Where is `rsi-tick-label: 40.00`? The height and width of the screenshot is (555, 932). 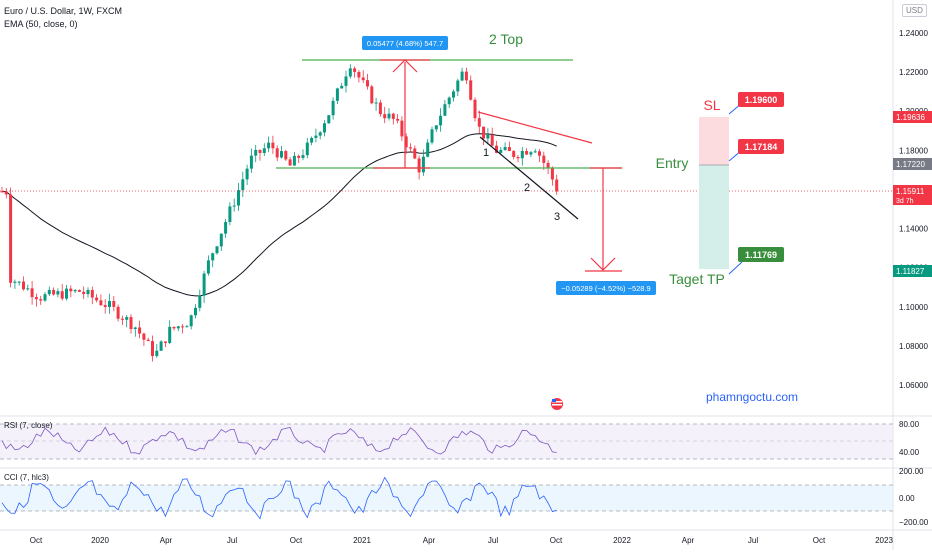
rsi-tick-label: 40.00 is located at coordinates (909, 452).